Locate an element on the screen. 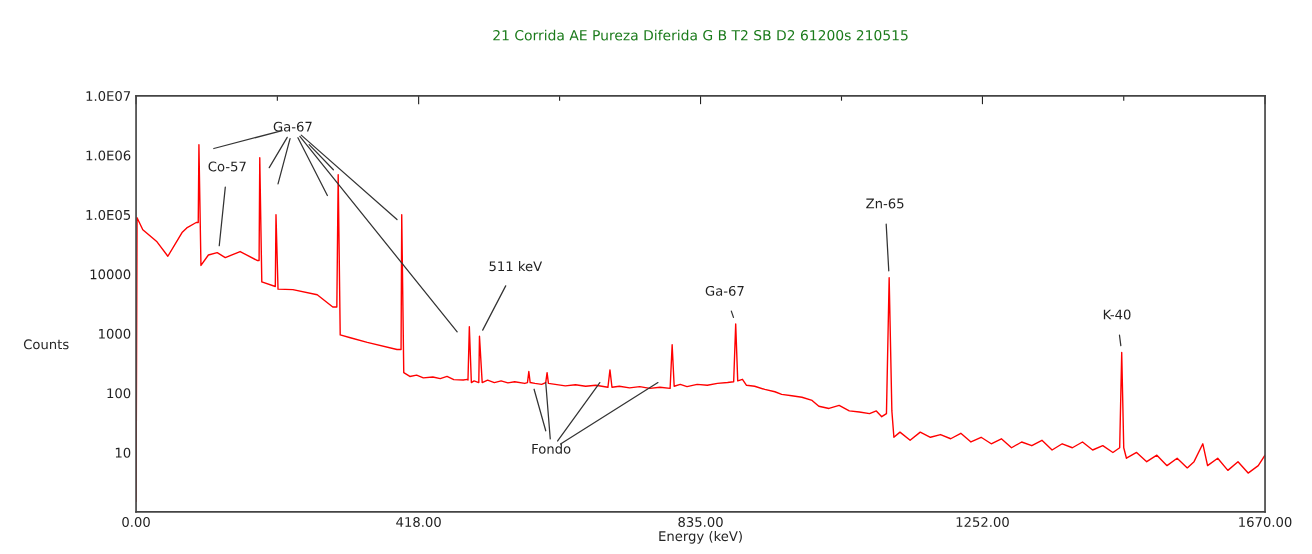  y-tick-label: 10 is located at coordinates (123, 452).